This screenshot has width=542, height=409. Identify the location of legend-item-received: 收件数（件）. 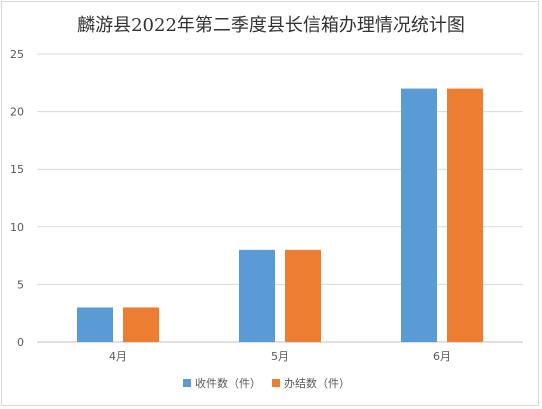
(222, 383).